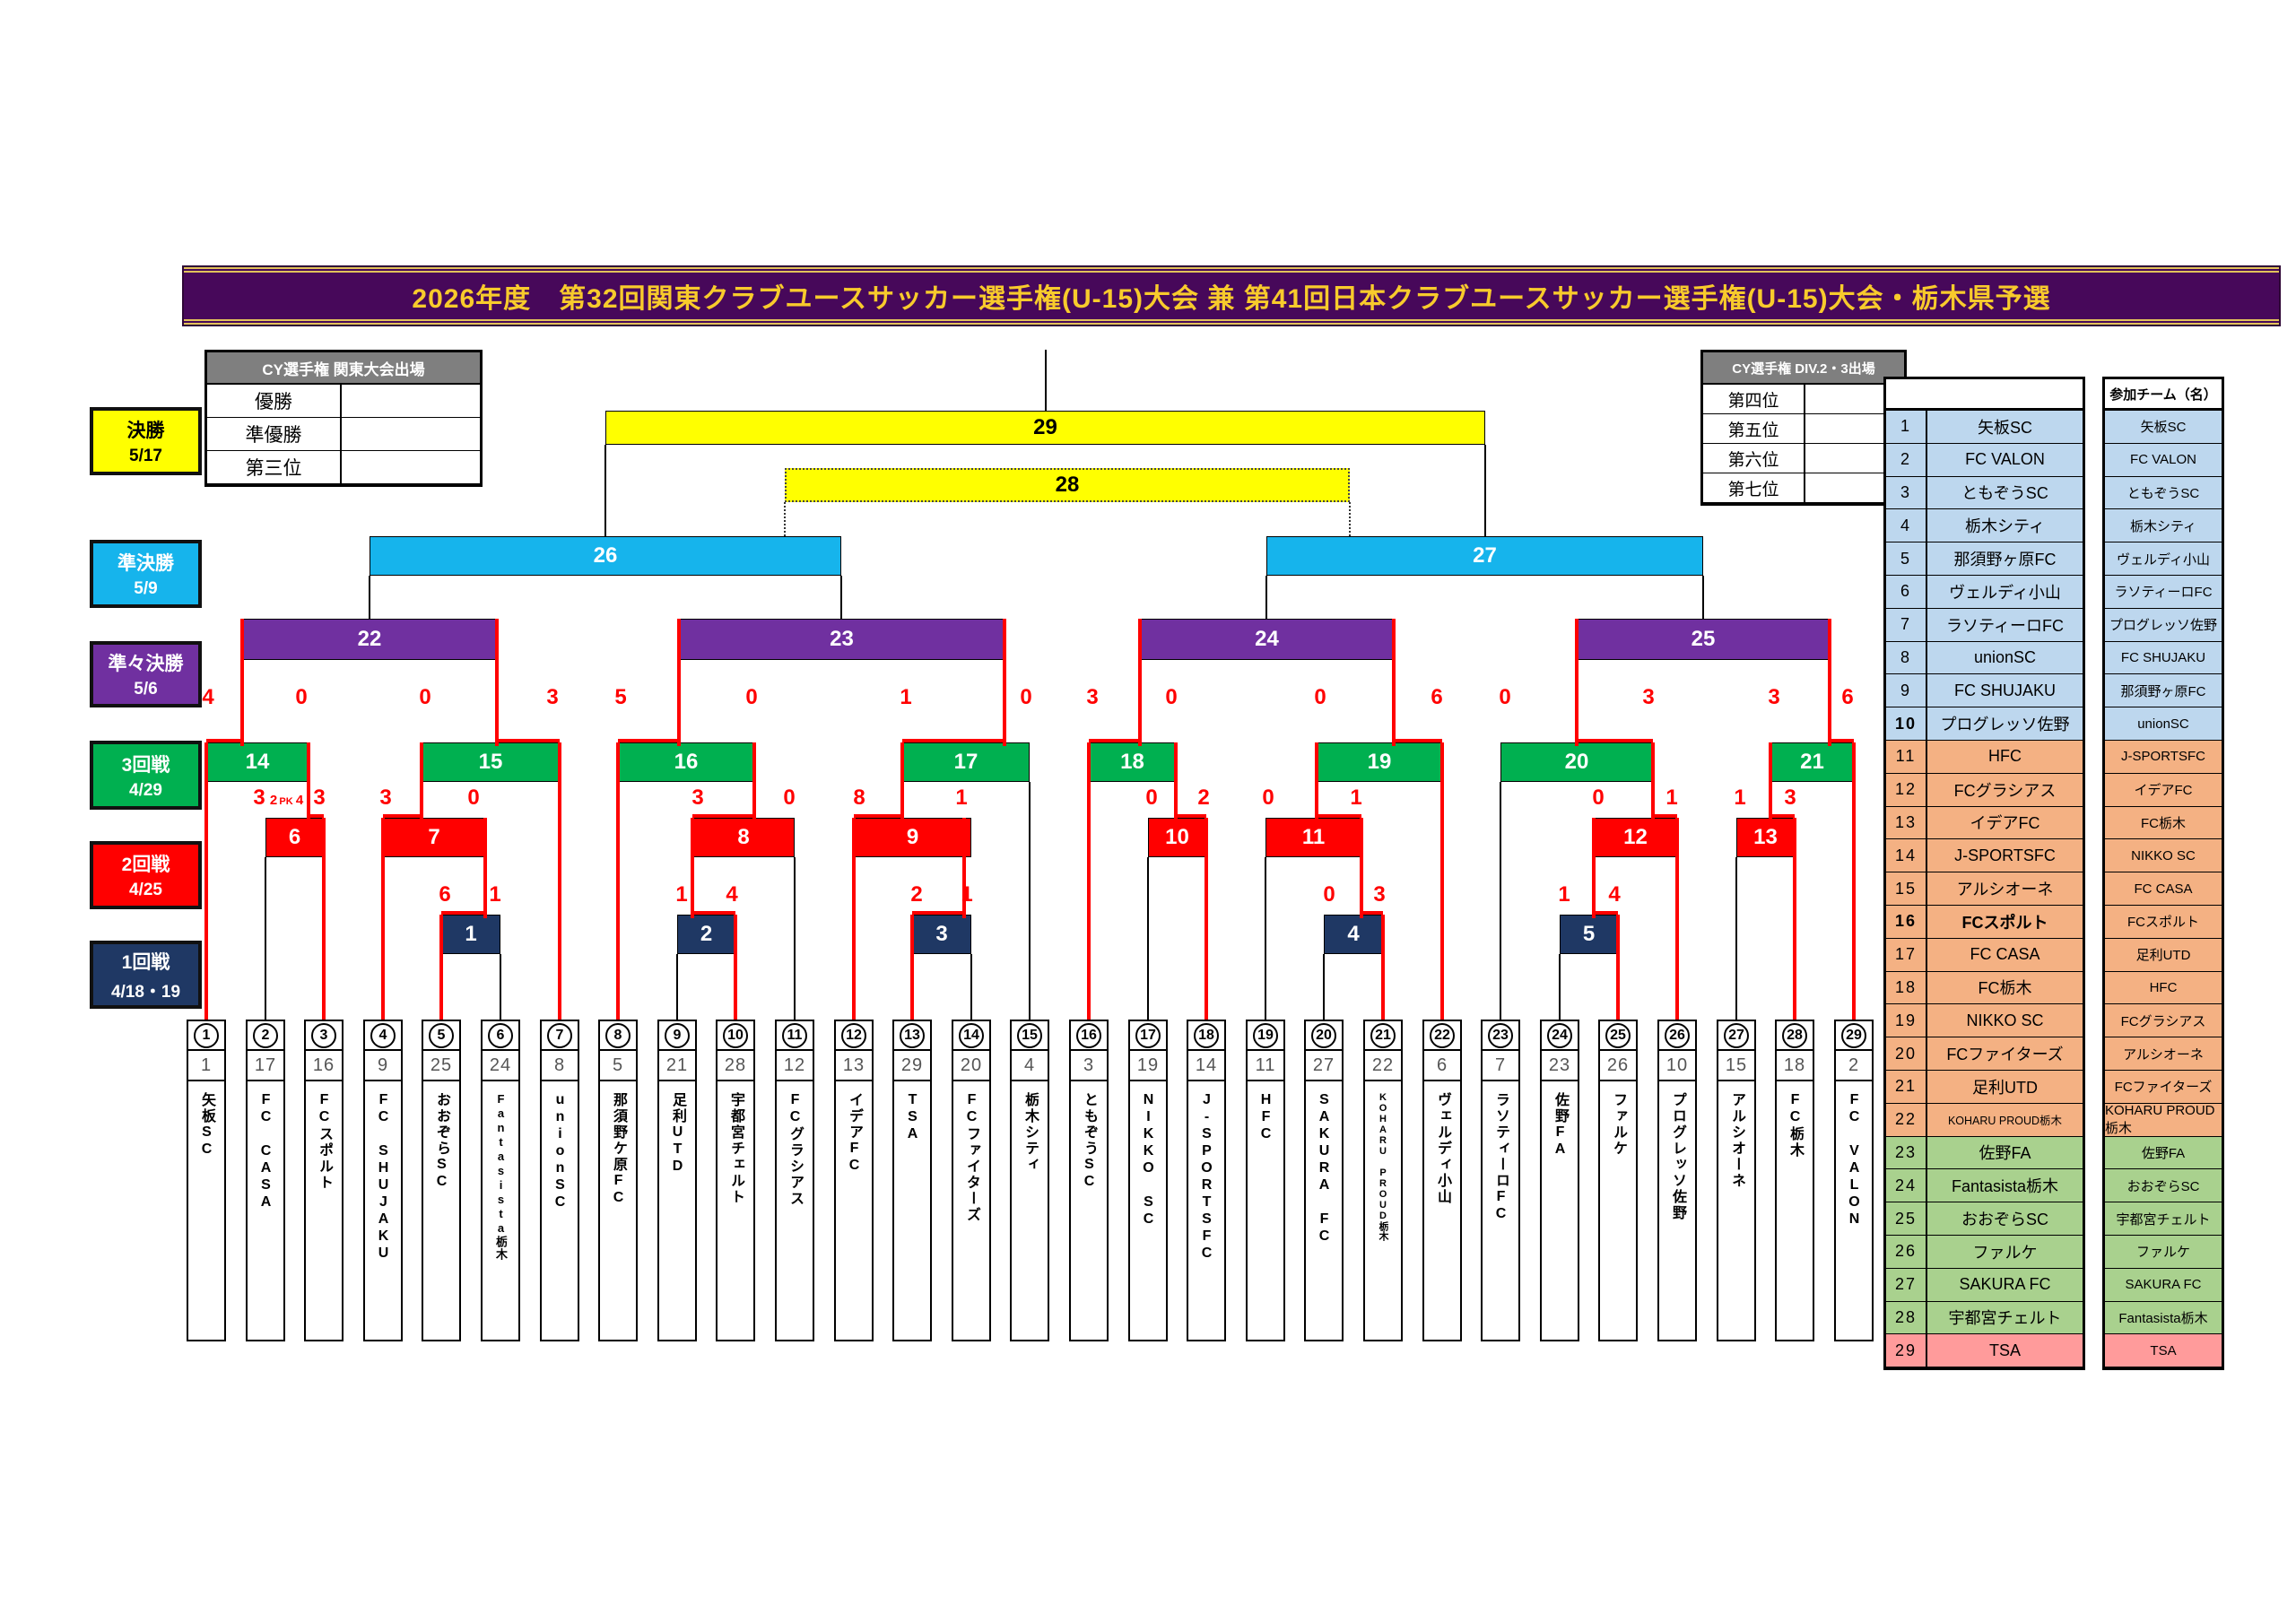  Describe the element at coordinates (618, 1035) in the screenshot. I see `draw-position: 8` at that location.